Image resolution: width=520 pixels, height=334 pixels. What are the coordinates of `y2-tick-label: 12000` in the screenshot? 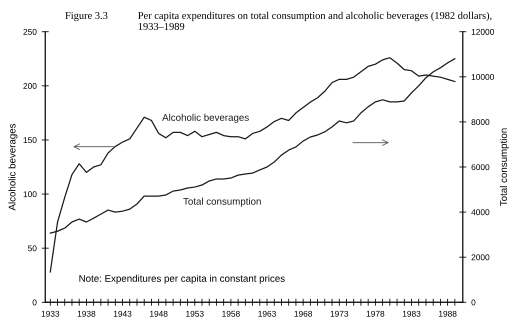 It's located at (483, 31).